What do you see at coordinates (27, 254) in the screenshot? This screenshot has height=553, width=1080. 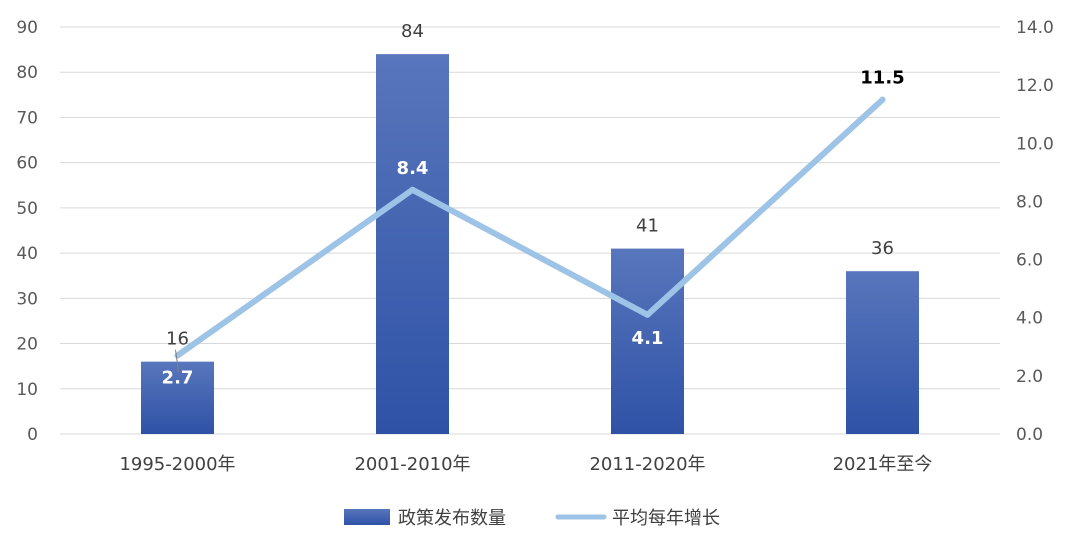 I see `left-axis-tick-label: 40` at bounding box center [27, 254].